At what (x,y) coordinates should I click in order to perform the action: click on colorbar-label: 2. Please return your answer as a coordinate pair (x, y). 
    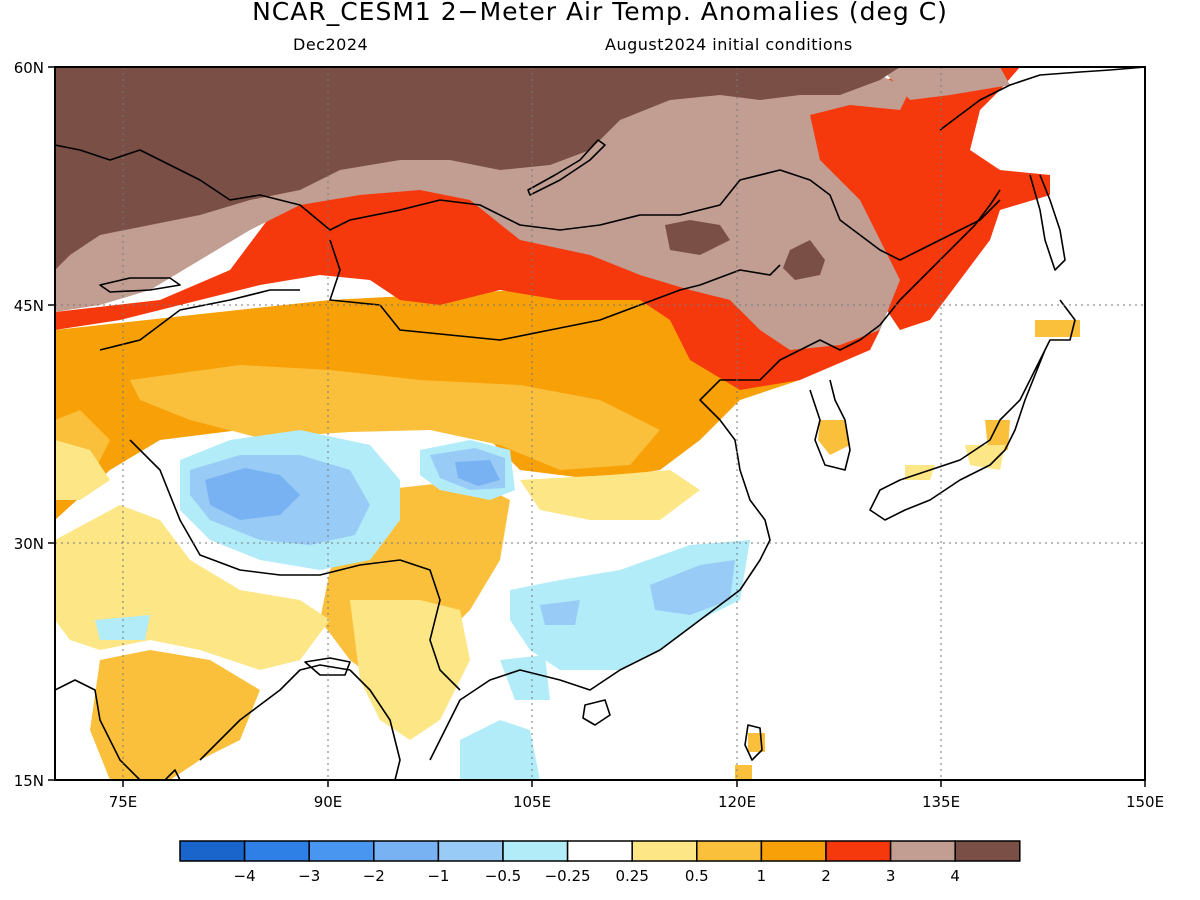
    Looking at the image, I should click on (826, 876).